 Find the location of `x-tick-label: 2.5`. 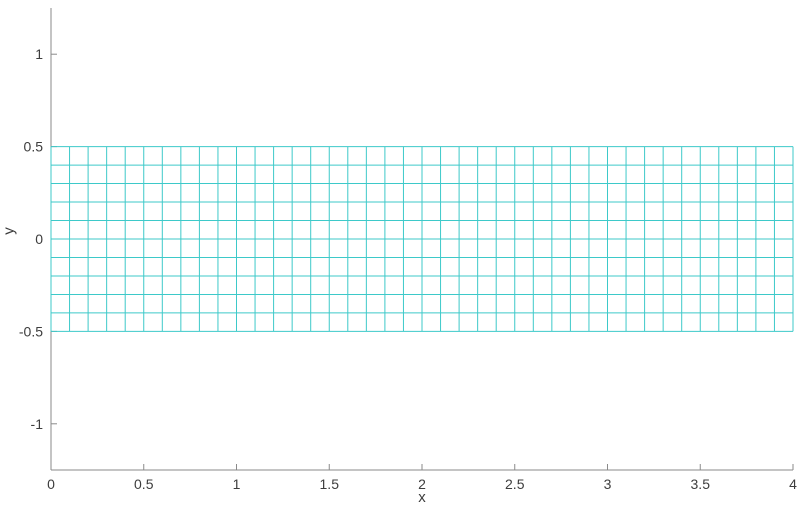

x-tick-label: 2.5 is located at coordinates (515, 484).